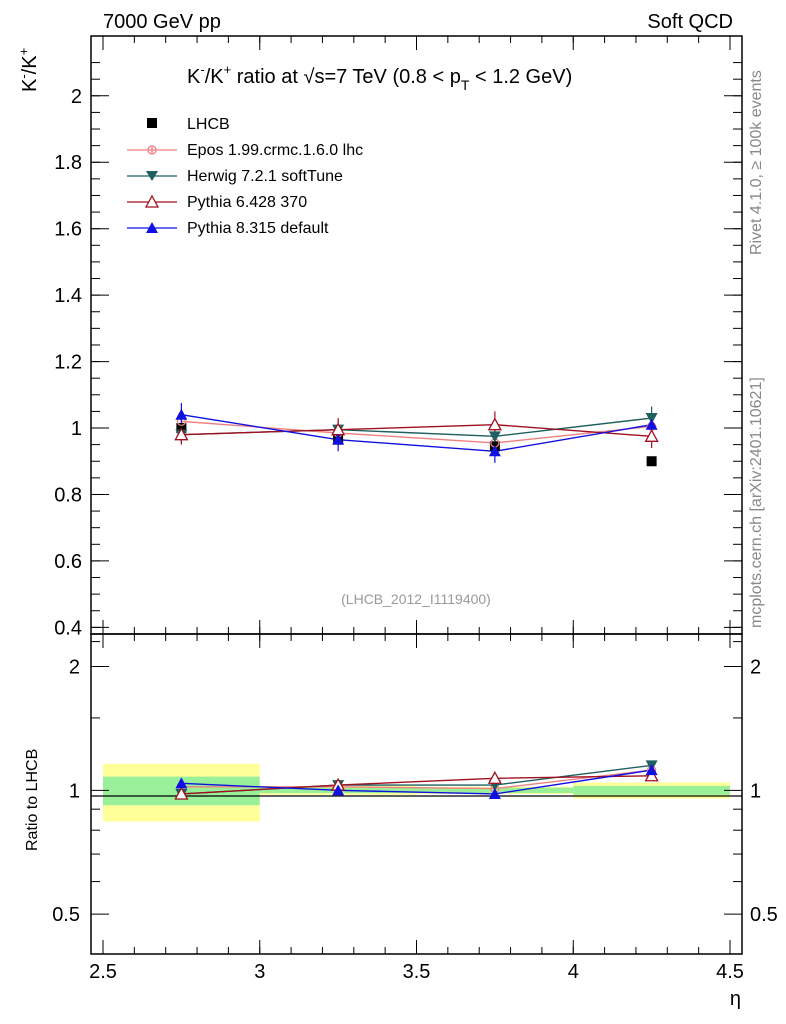 This screenshot has width=786, height=1024. I want to click on x-axis-label: η, so click(735, 999).